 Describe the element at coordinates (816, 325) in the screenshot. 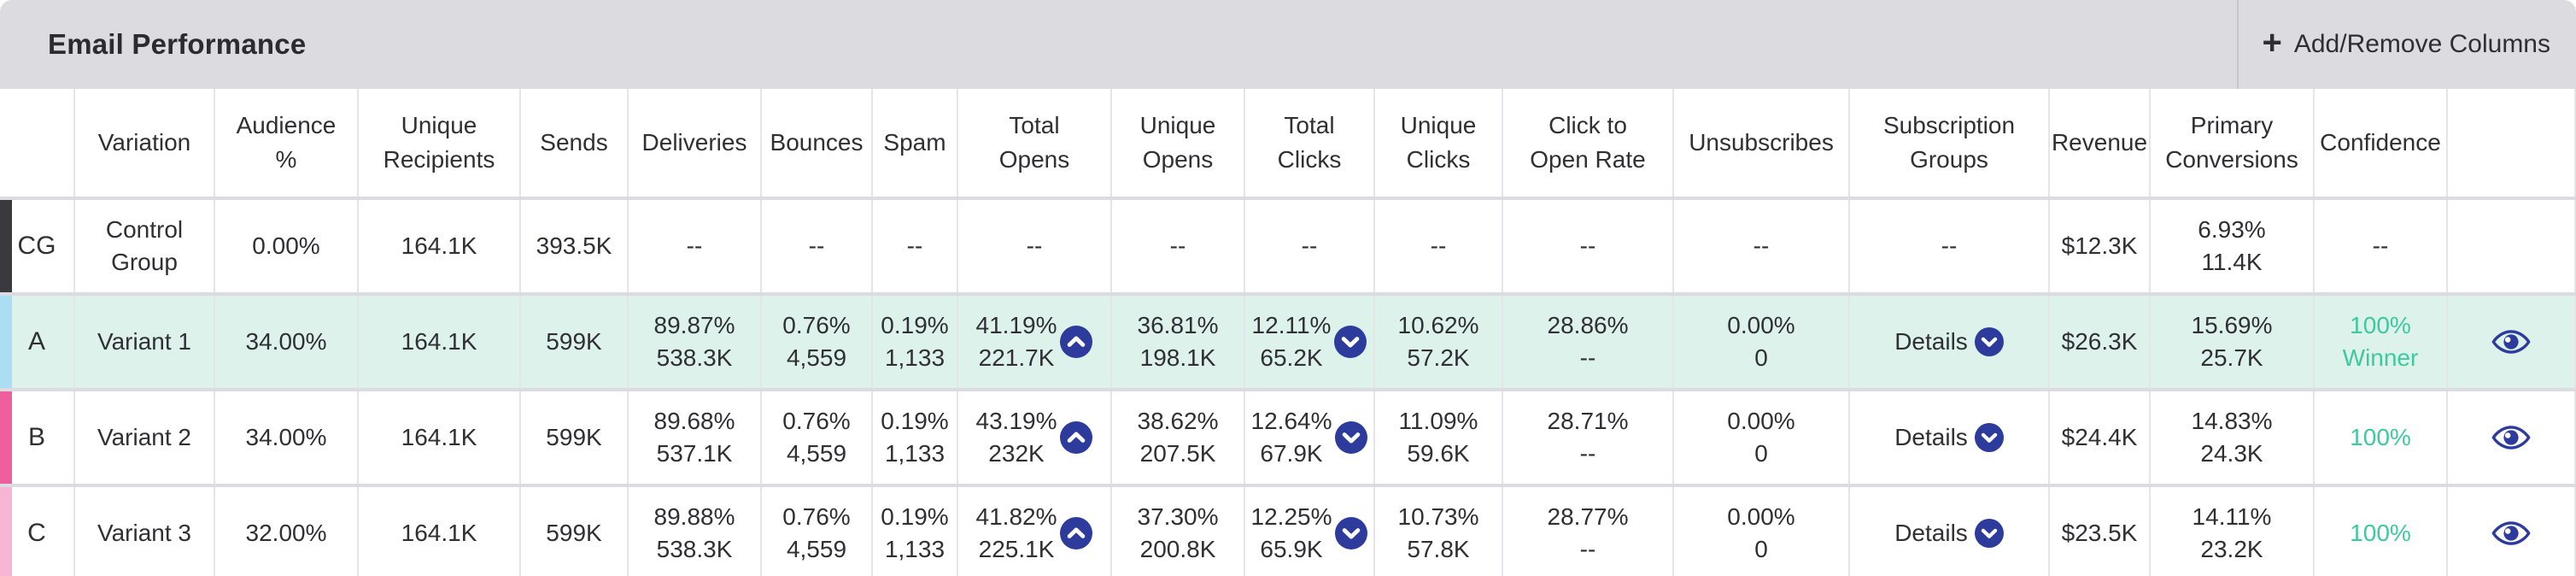

I see `cell-value-line: 0.76%` at that location.